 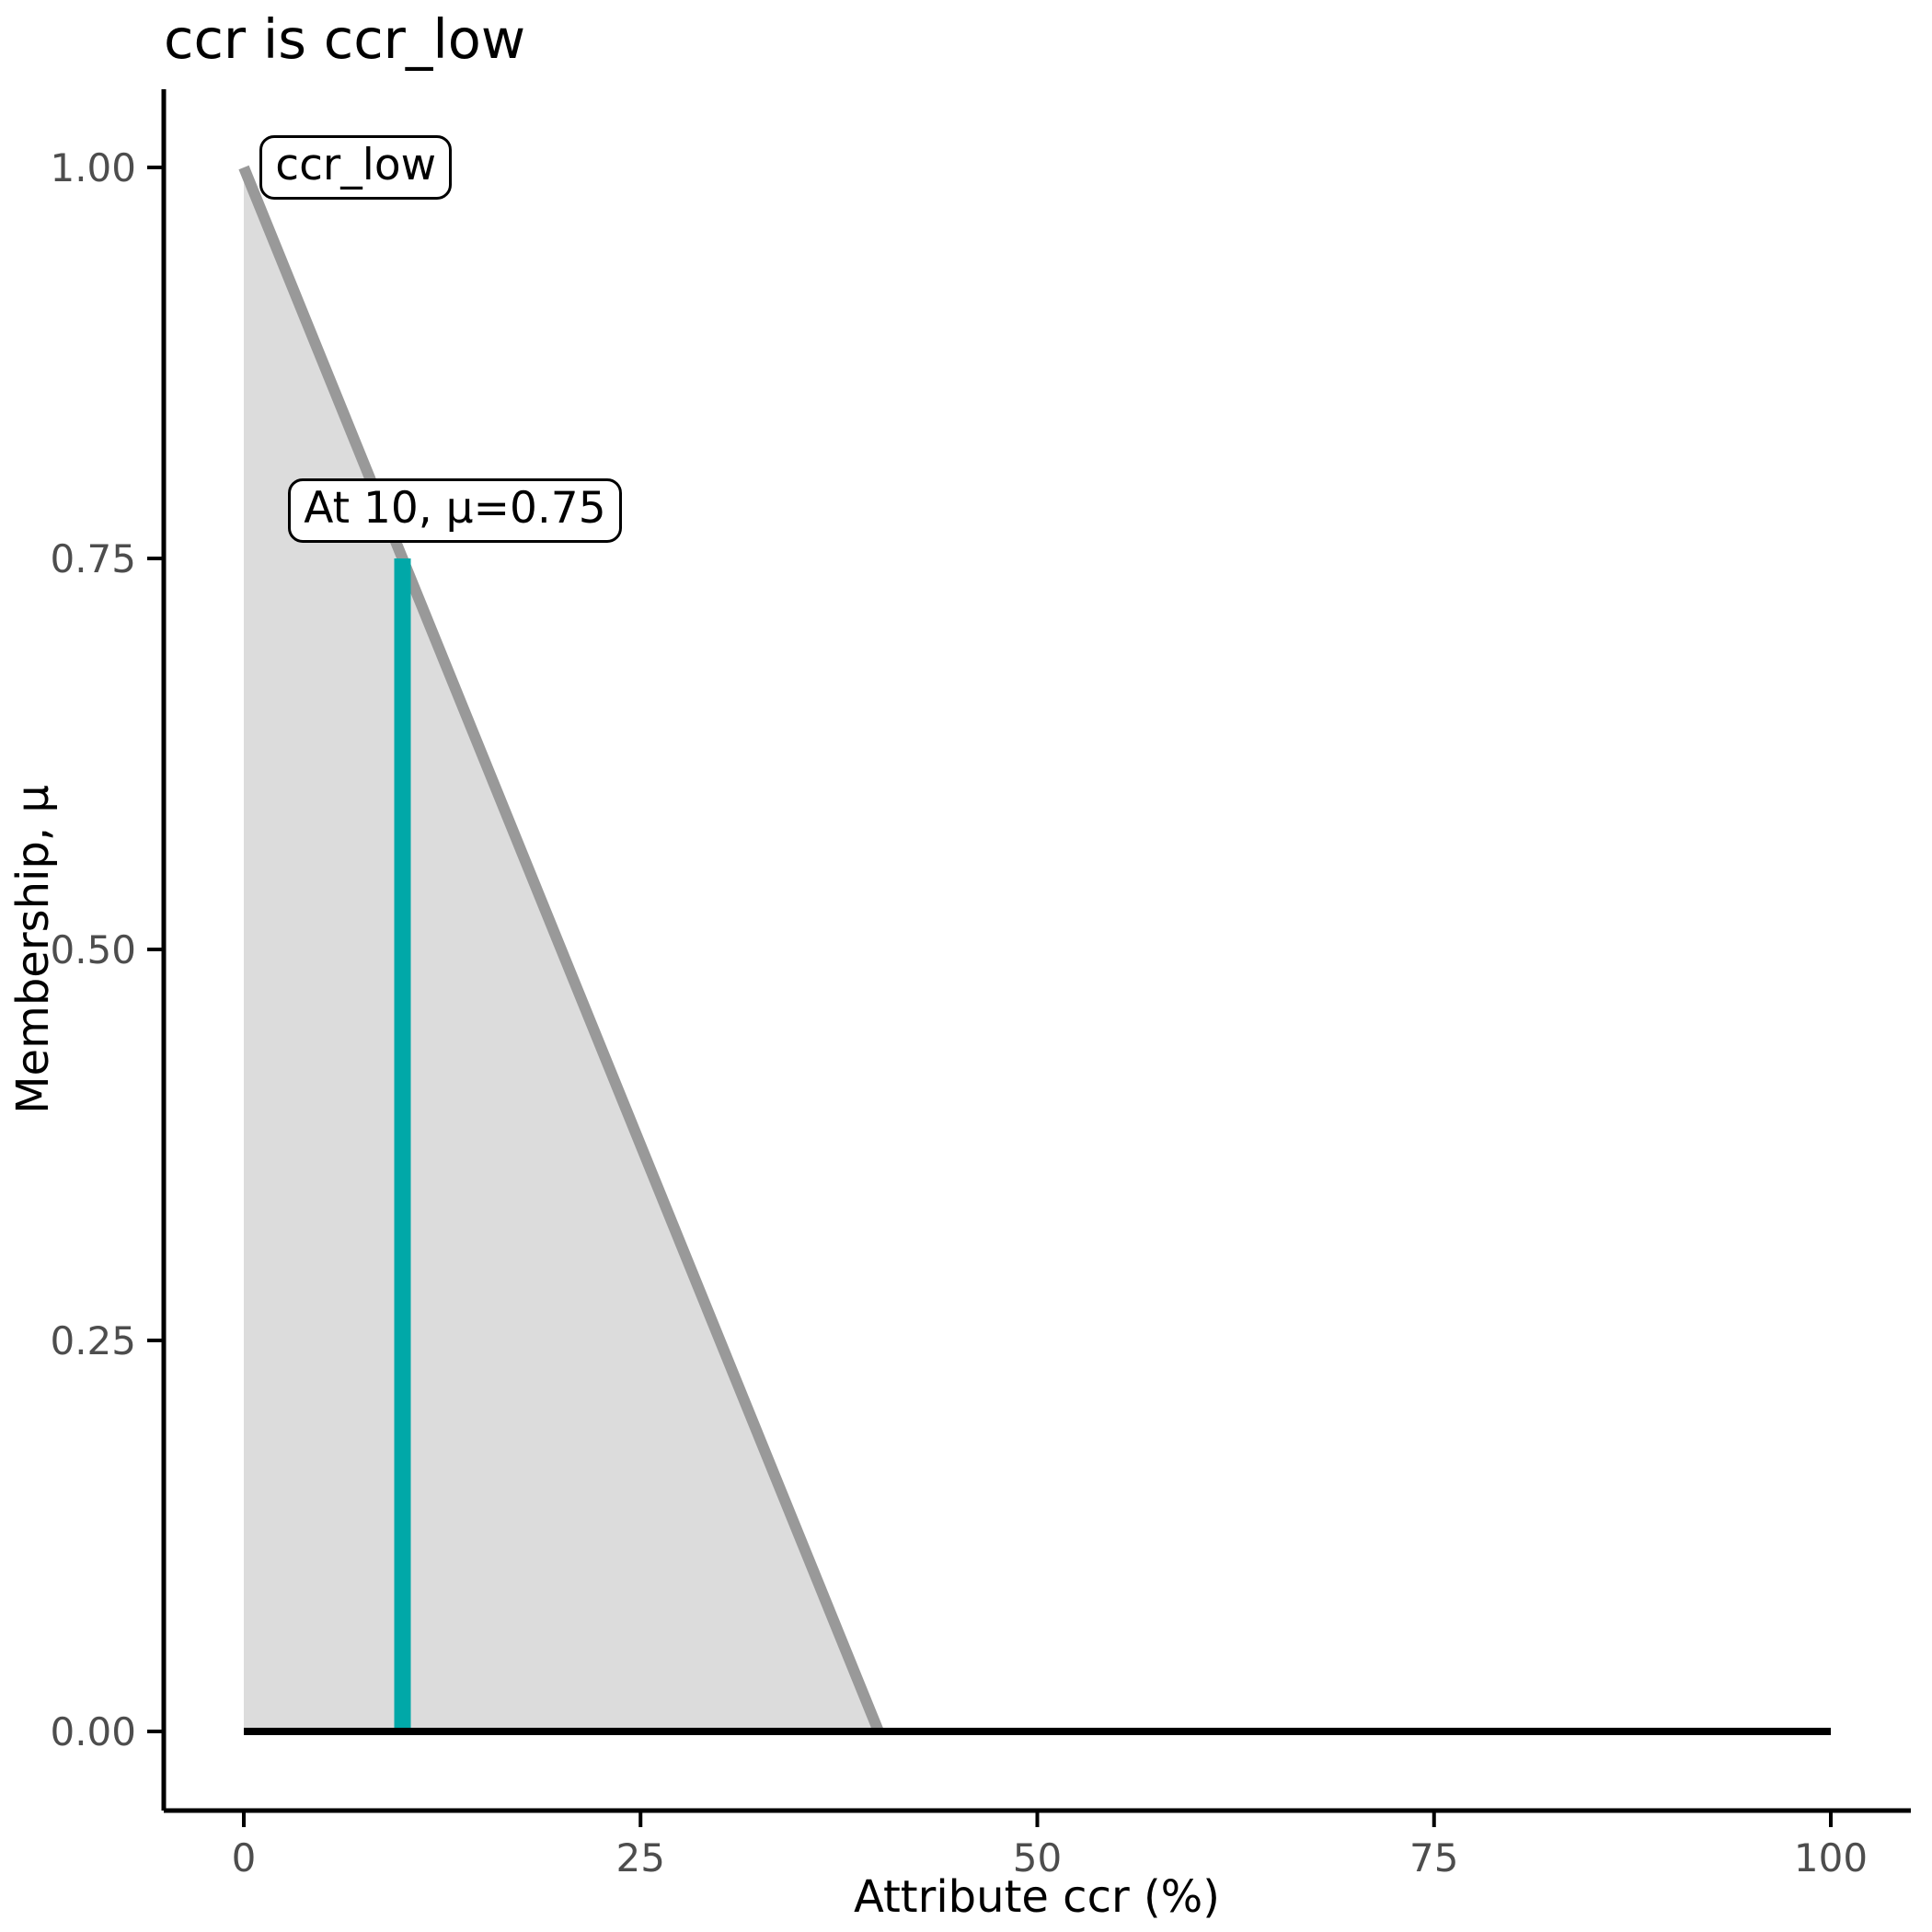 I want to click on evaluation-label: At 10, μ=0.75, so click(x=455, y=510).